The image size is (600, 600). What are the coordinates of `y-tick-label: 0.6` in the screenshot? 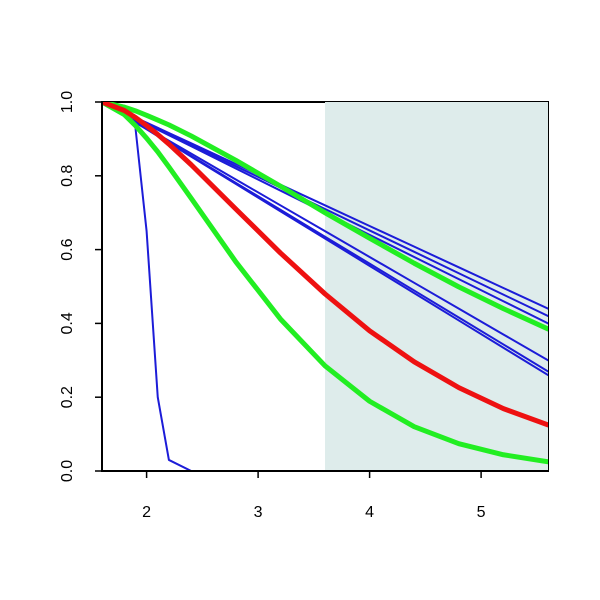 It's located at (67, 249).